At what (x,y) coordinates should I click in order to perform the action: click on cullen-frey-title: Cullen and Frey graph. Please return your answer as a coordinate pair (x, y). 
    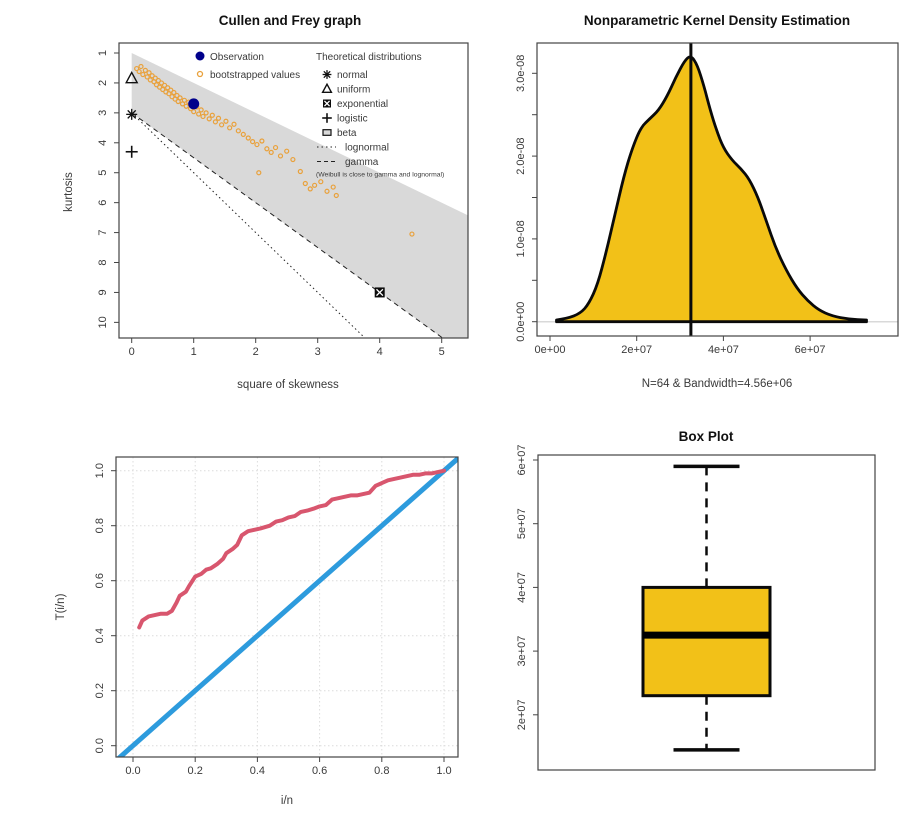
    Looking at the image, I should click on (290, 20).